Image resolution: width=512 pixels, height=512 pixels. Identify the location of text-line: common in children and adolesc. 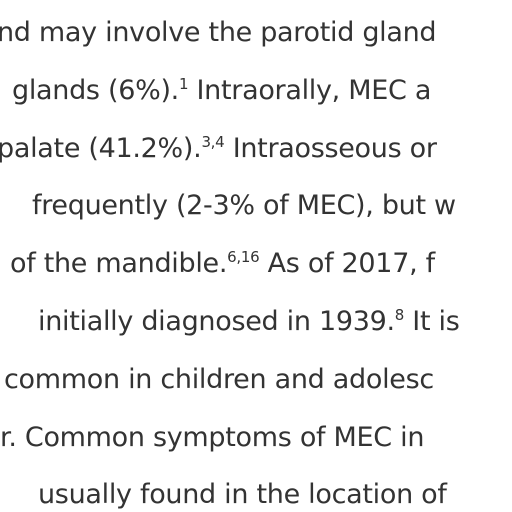
(219, 380).